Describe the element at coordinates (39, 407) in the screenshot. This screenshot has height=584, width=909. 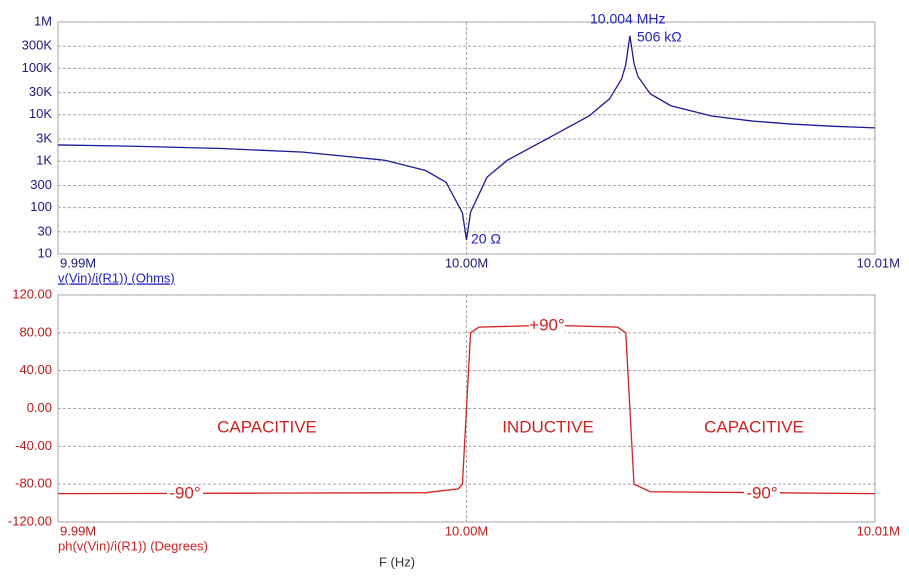
I see `y-tick-label: 0.00` at that location.